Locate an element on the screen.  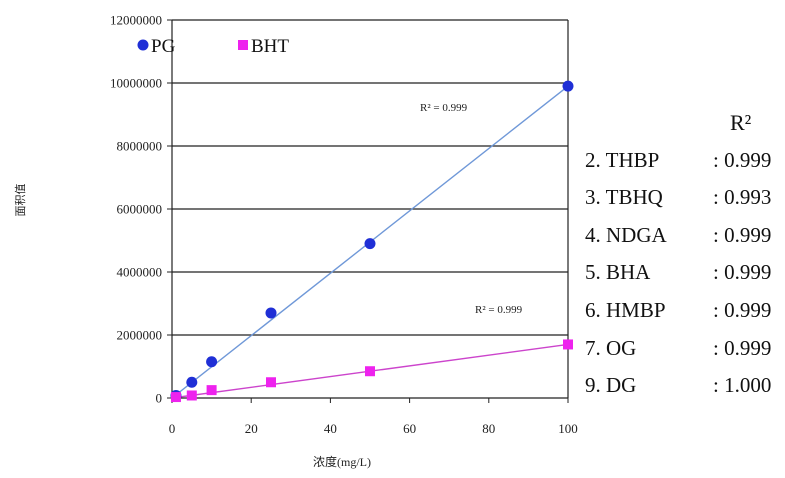
x-tick-label: 20 is located at coordinates (251, 428).